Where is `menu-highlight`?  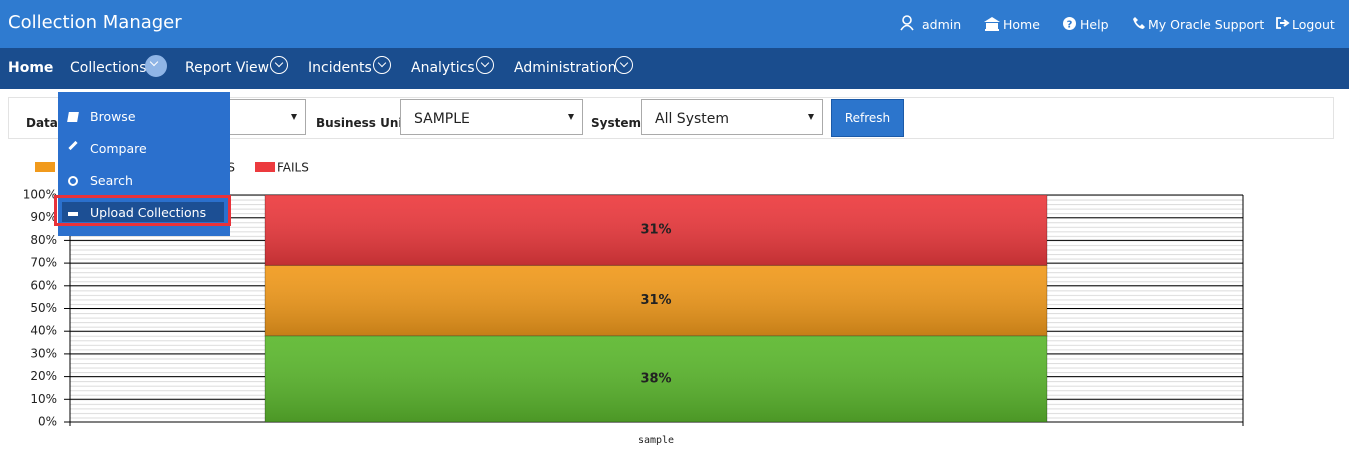
menu-highlight is located at coordinates (143, 212).